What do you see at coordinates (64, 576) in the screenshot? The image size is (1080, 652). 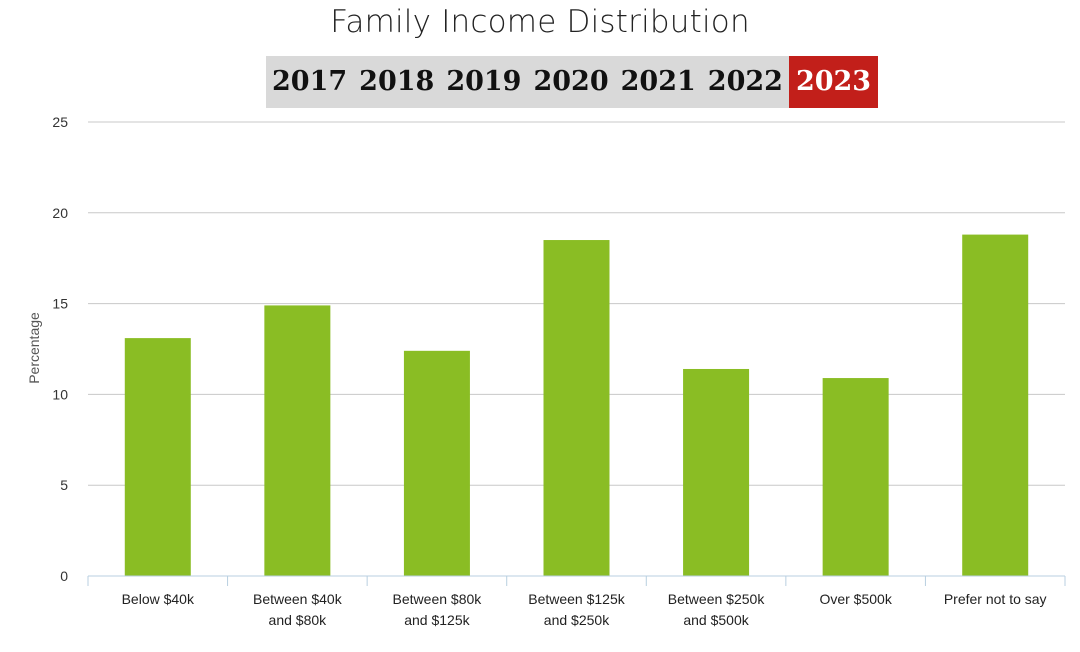 I see `y-tick-label: 0` at bounding box center [64, 576].